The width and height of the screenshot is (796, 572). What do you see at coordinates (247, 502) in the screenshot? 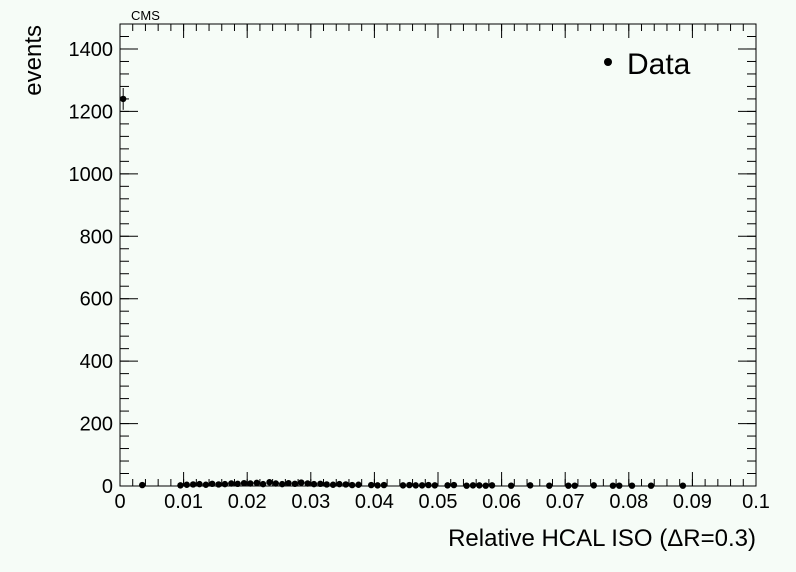
I see `x-tick-label: 0.02` at bounding box center [247, 502].